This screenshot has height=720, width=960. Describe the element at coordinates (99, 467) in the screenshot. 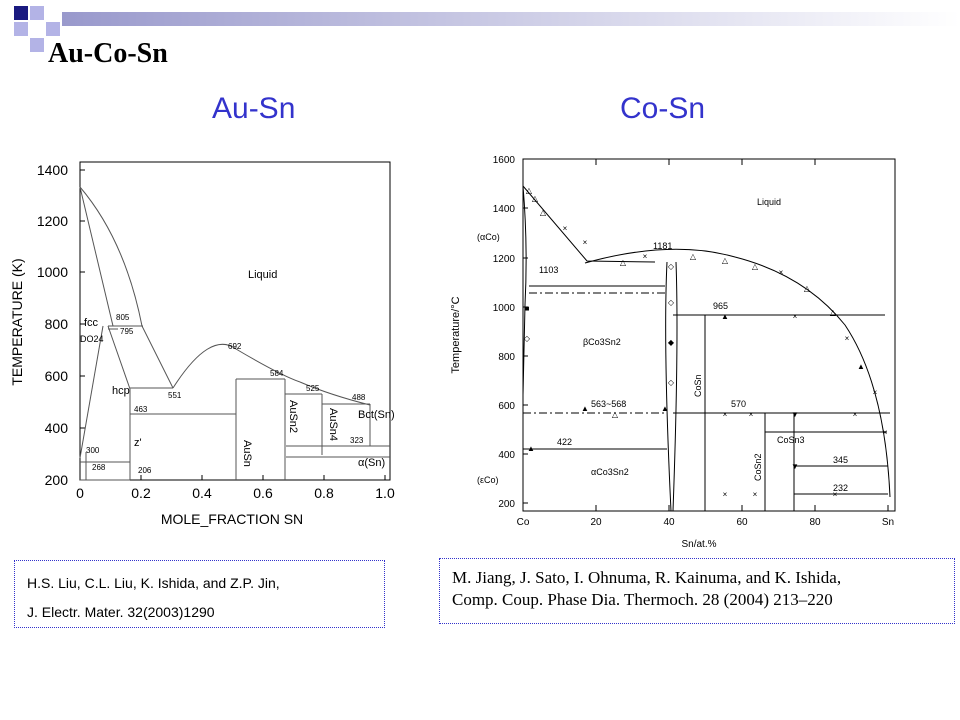

I see `au-sn-t268: 268` at that location.